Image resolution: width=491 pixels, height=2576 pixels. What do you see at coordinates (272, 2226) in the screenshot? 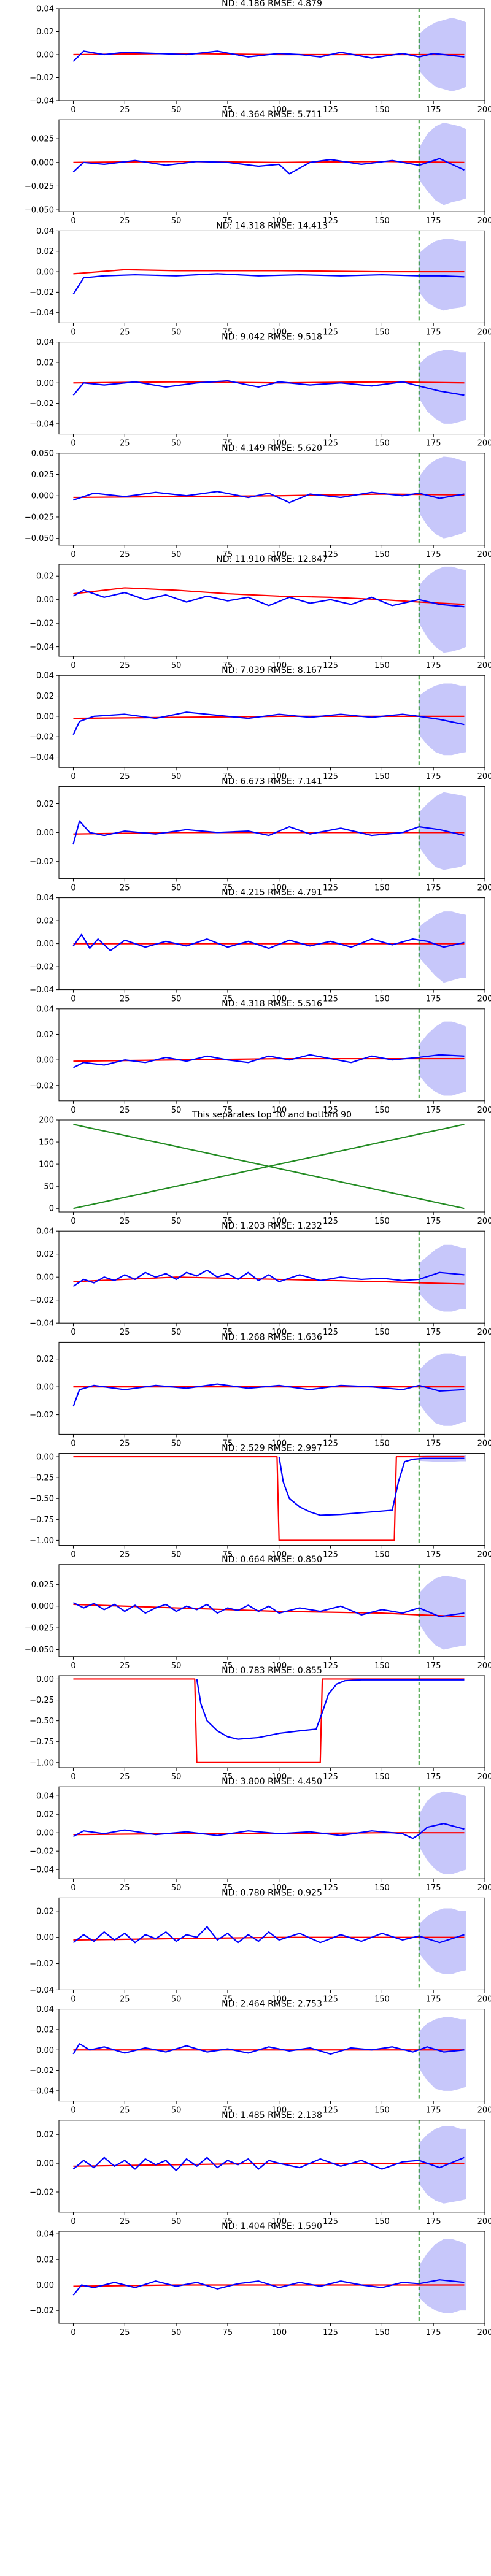
I see `subplot-title: ND: 1.404 RMSE: 1.590` at bounding box center [272, 2226].